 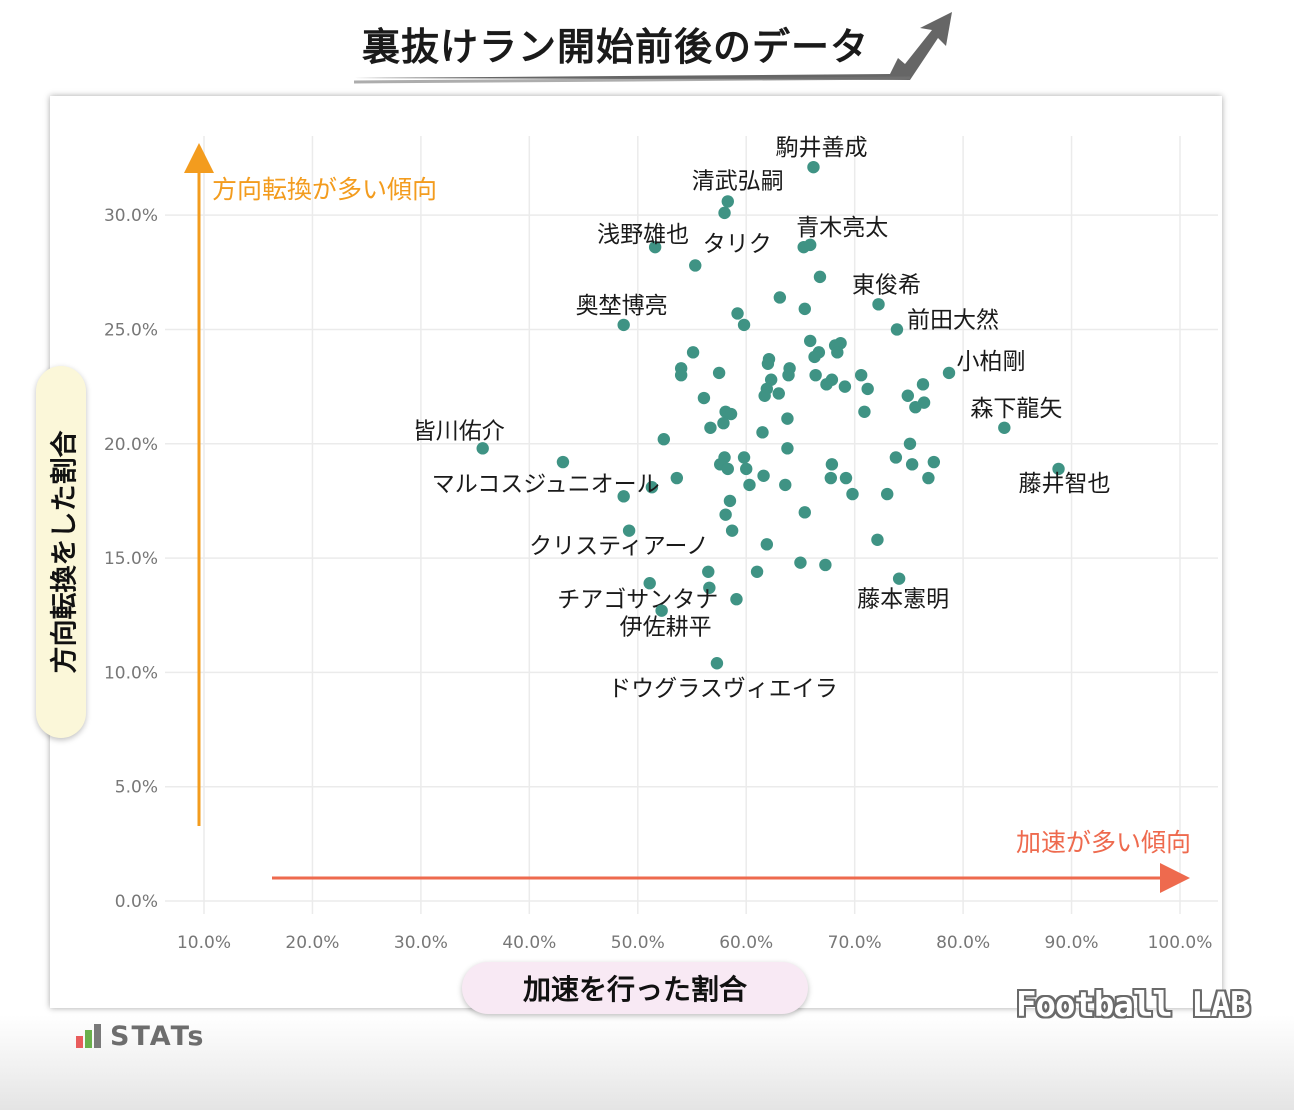 What do you see at coordinates (1103, 842) in the screenshot?
I see `x-direction-label: 加速が多い傾向` at bounding box center [1103, 842].